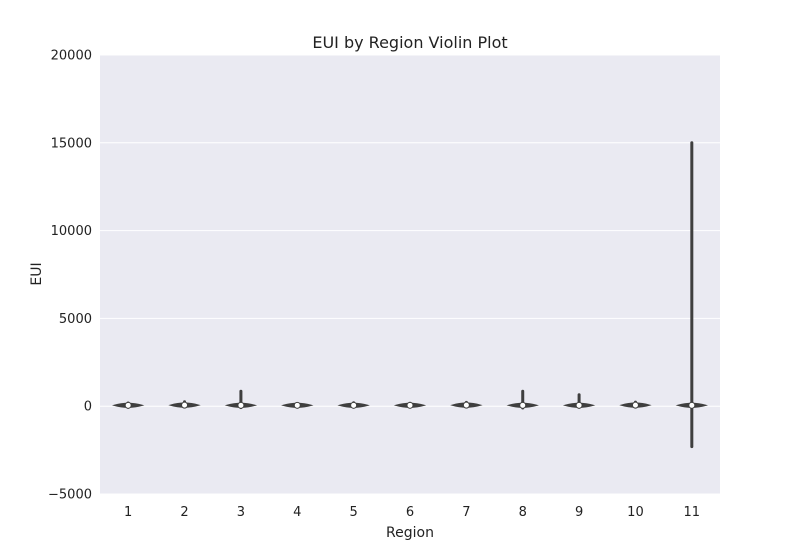 The height and width of the screenshot is (550, 800). I want to click on x-tick-label: 1, so click(128, 512).